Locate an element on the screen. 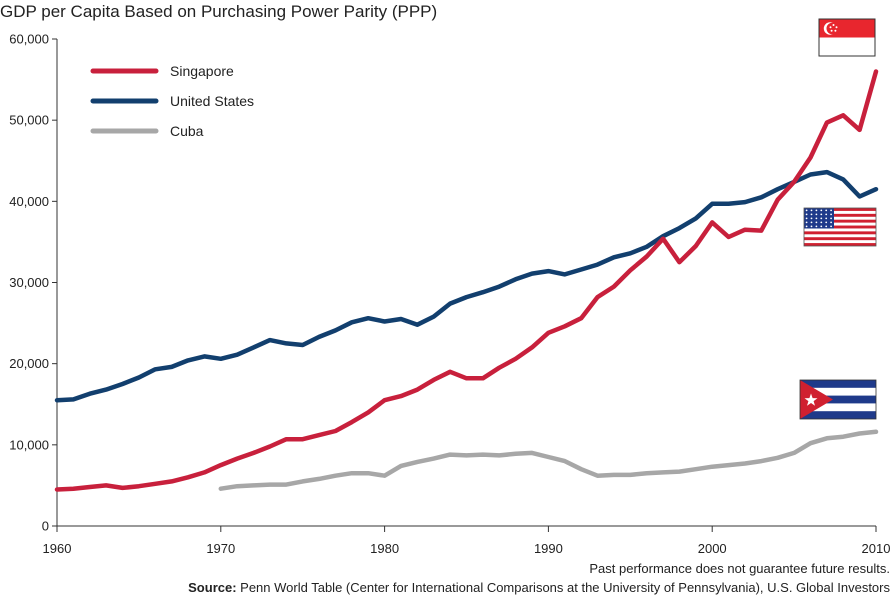 This screenshot has width=896, height=598. y-tick-label: 20,000 is located at coordinates (29, 363).